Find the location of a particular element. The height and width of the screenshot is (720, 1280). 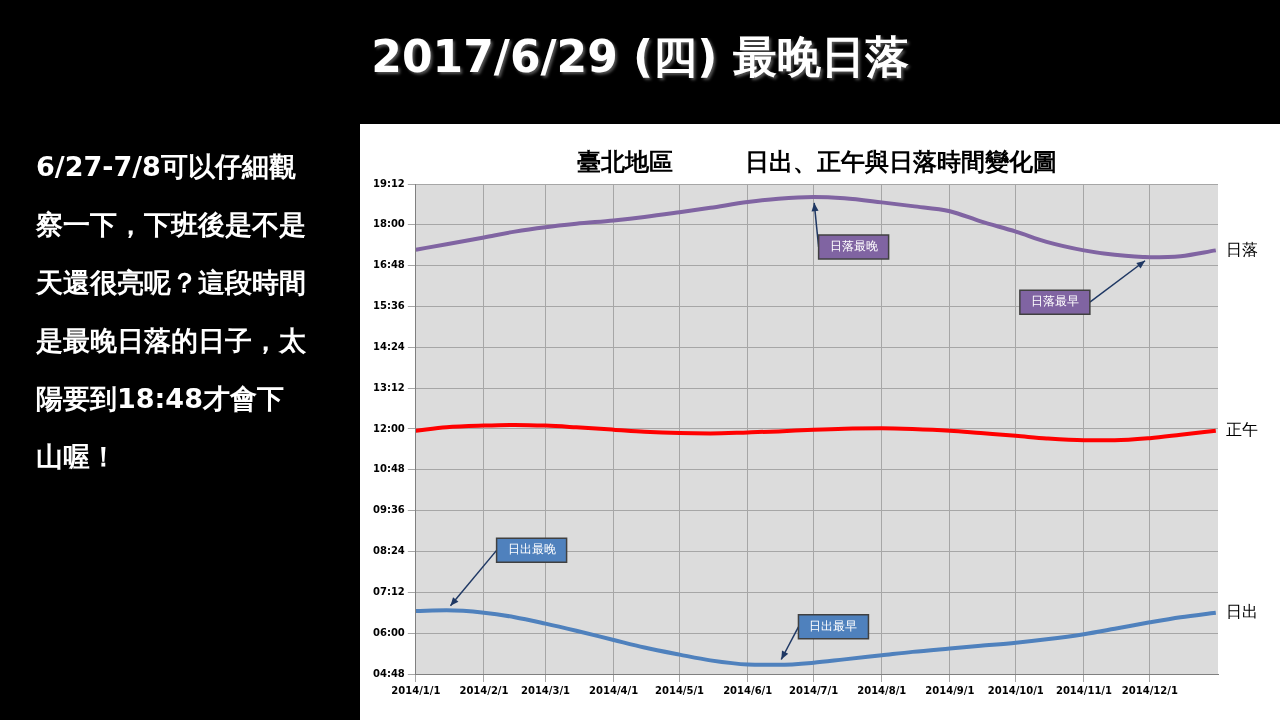

y-tick-label: 08:24 is located at coordinates (388, 551).